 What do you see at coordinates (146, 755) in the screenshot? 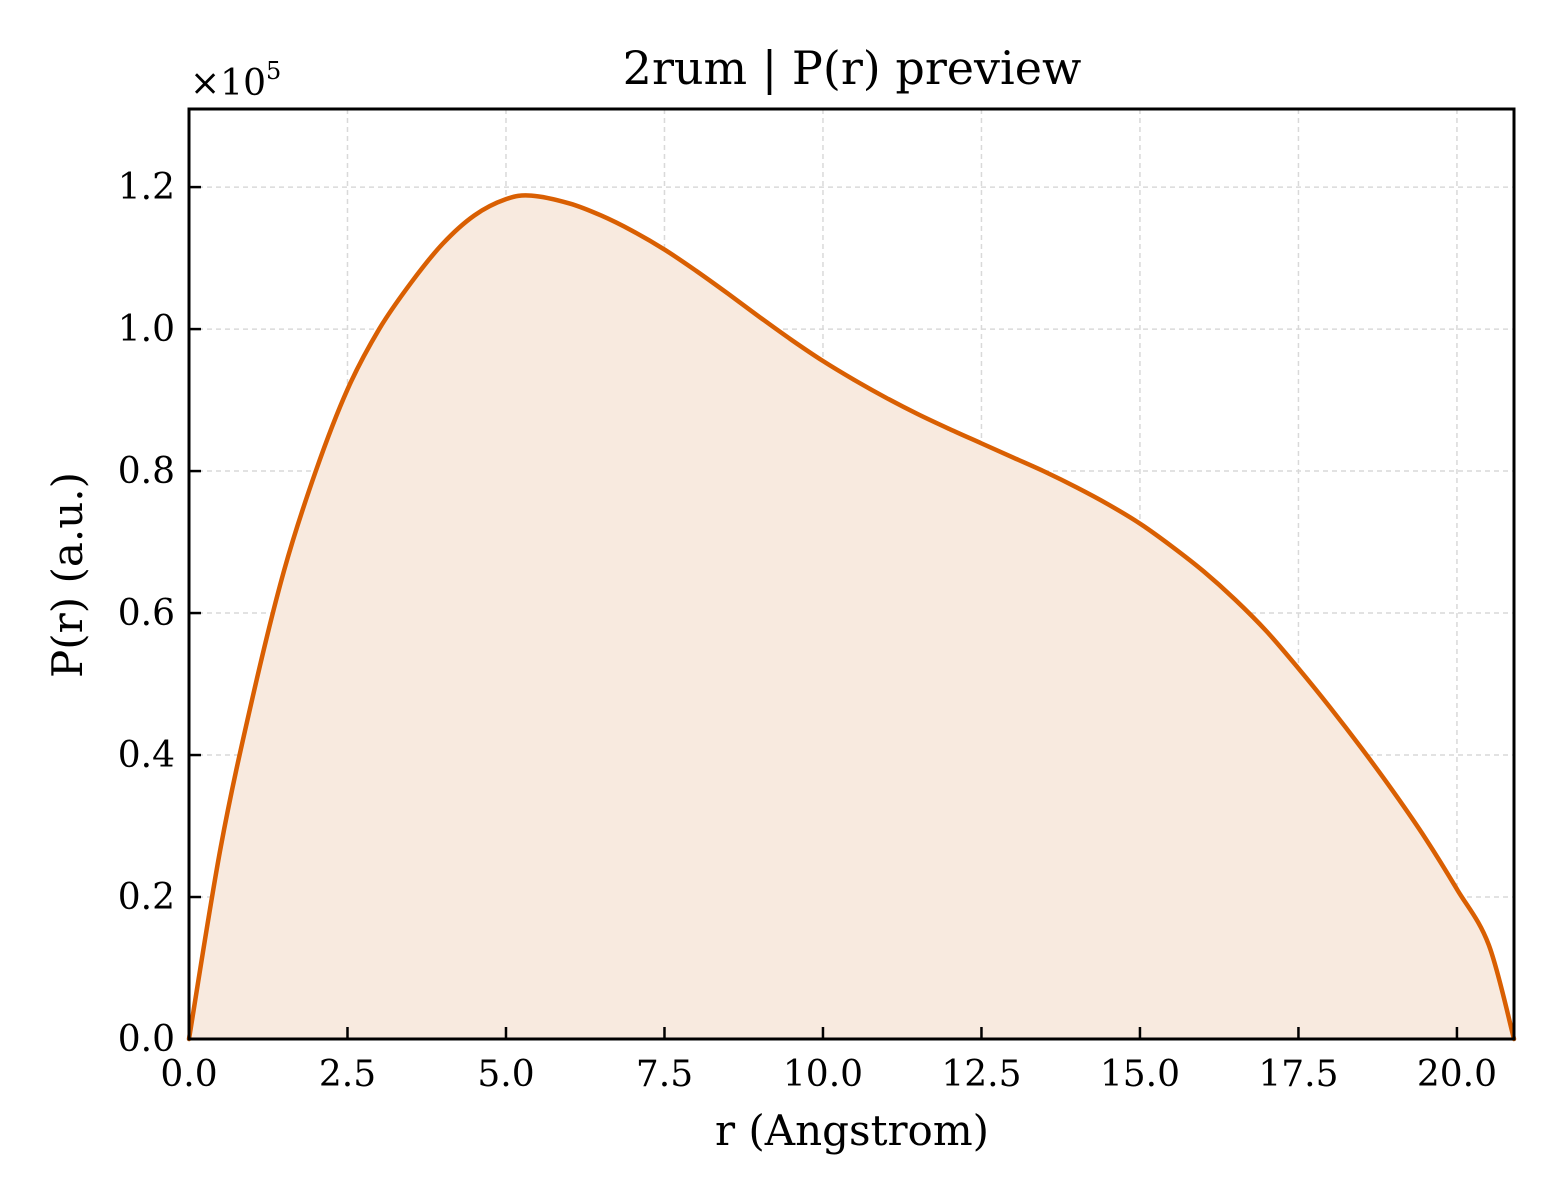
I see `y-tick-label: 0.4` at bounding box center [146, 755].